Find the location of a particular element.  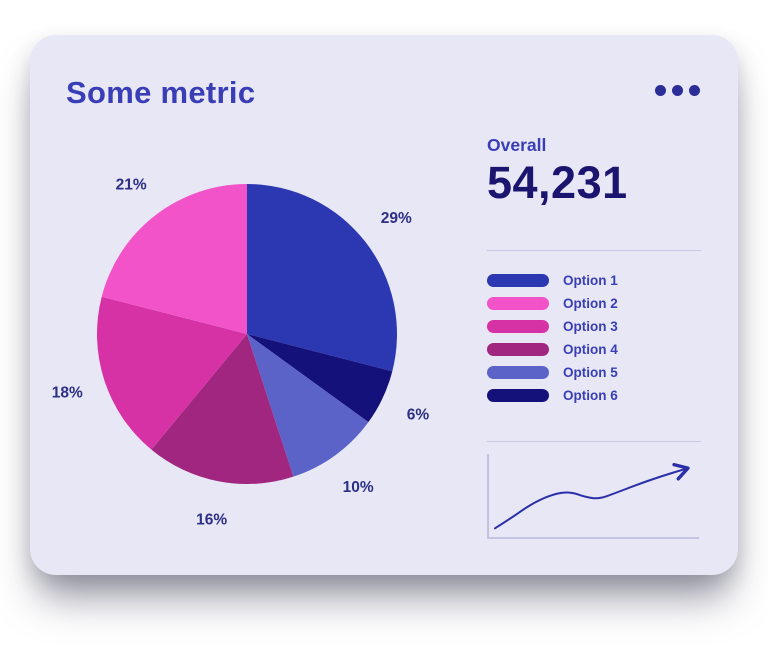

legend-item: Option 1 is located at coordinates (594, 280).